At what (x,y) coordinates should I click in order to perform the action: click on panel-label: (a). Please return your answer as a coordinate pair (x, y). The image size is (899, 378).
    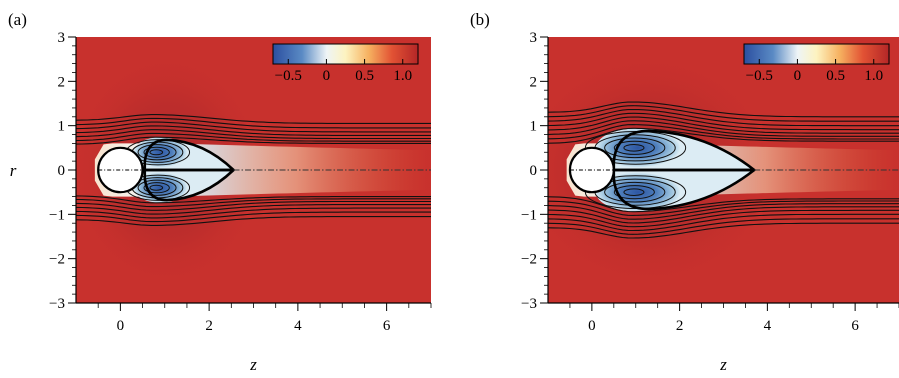
    Looking at the image, I should click on (17, 19).